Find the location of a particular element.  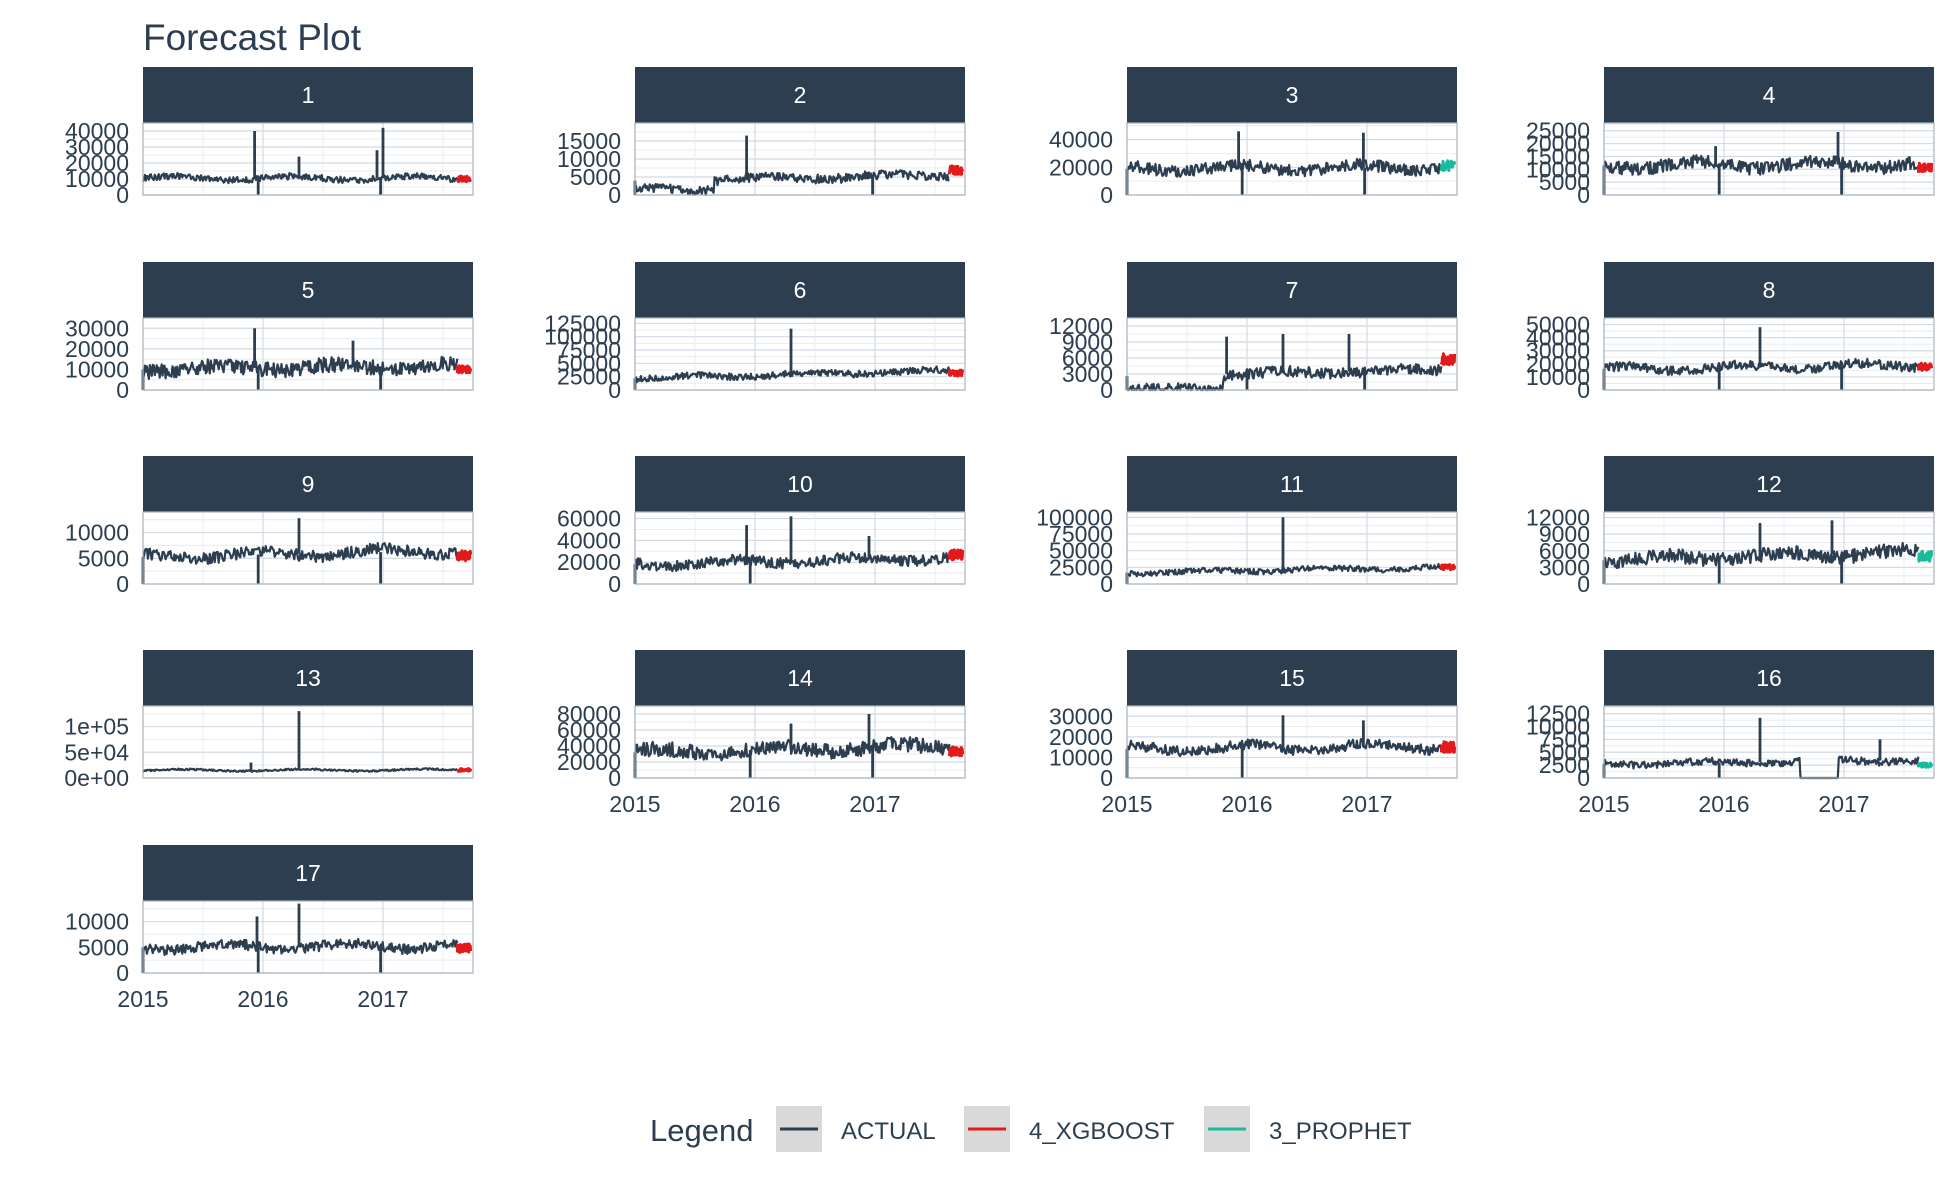

x-tick-label: 2015 is located at coordinates (1126, 804).